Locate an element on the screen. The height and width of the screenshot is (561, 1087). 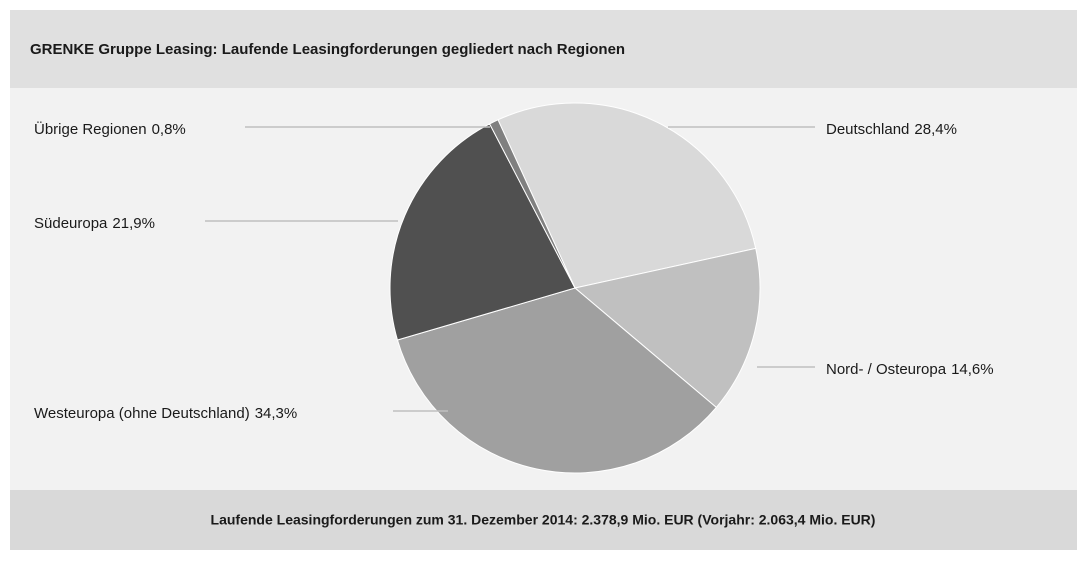
slice-label-name: Südeuropa is located at coordinates (71, 223).